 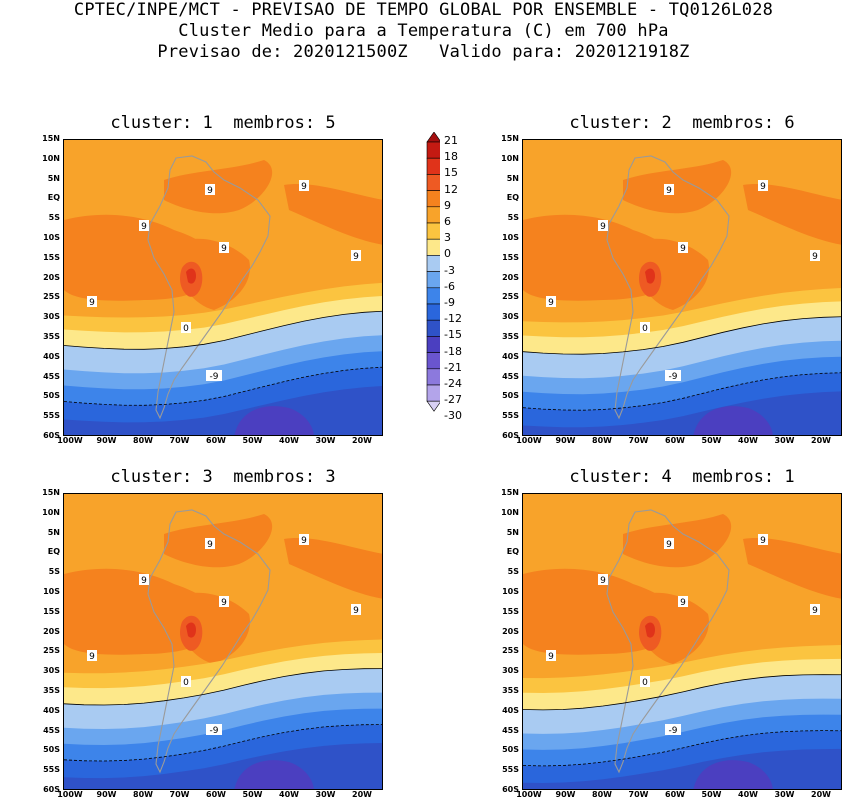 I want to click on lon-tick-label: 60W, so click(x=675, y=794).